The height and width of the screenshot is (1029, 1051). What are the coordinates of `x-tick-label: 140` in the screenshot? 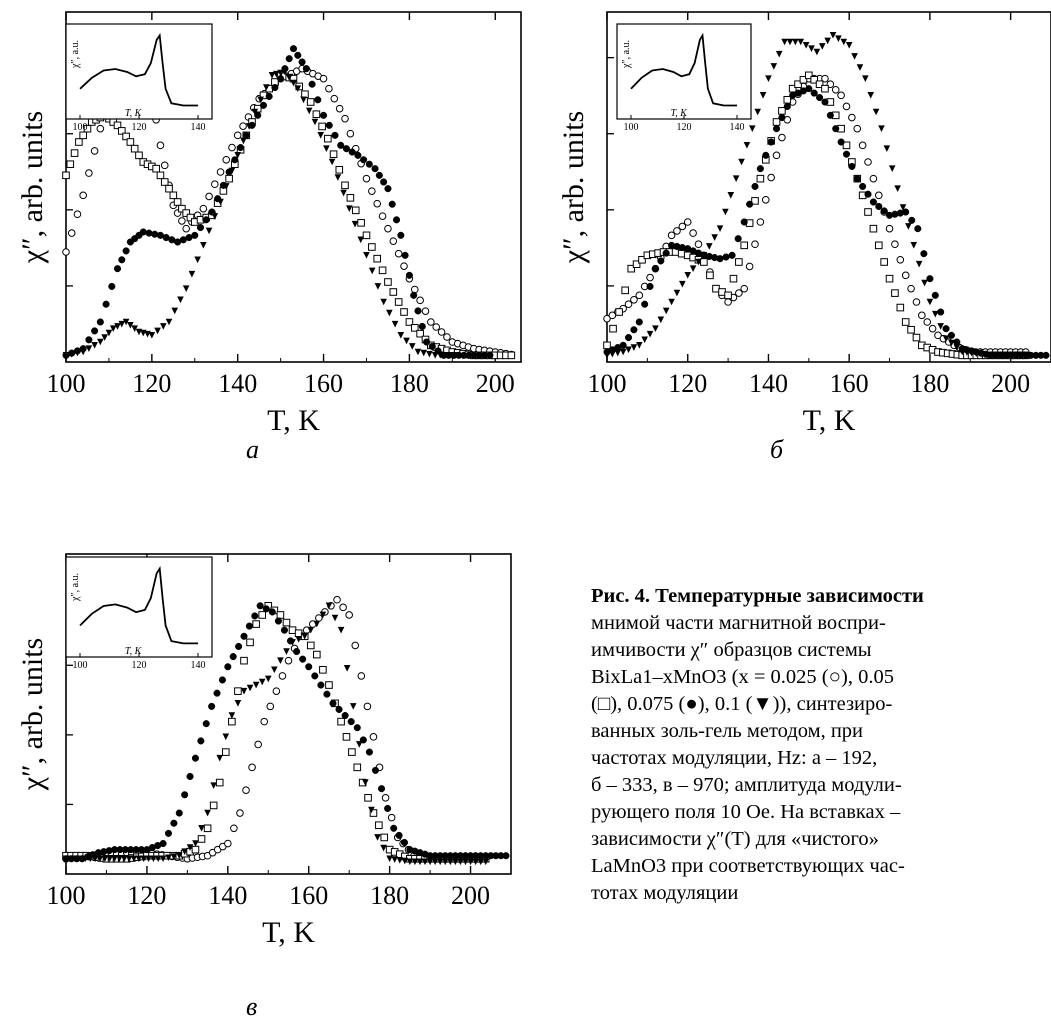 It's located at (237, 383).